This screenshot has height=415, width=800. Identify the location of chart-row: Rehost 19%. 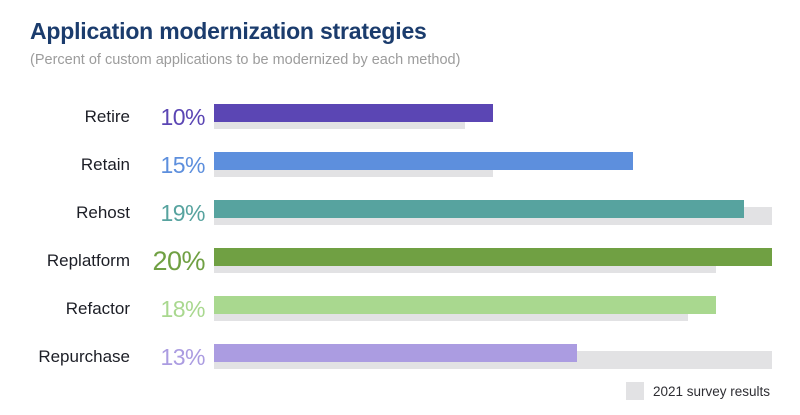
(401, 213).